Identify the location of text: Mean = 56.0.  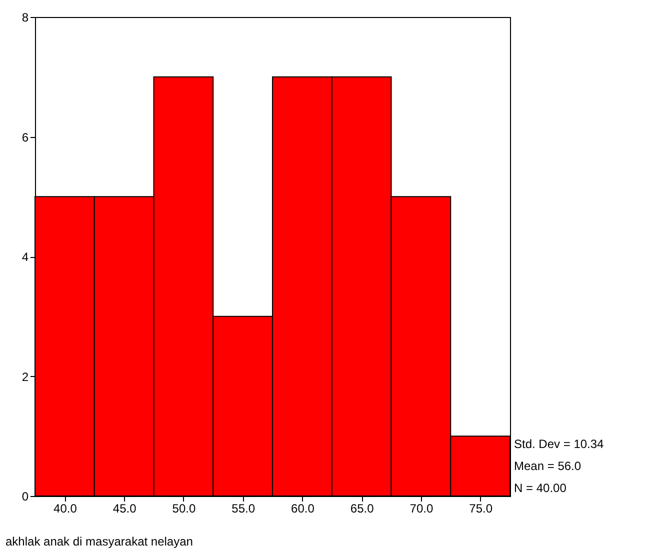
(548, 466).